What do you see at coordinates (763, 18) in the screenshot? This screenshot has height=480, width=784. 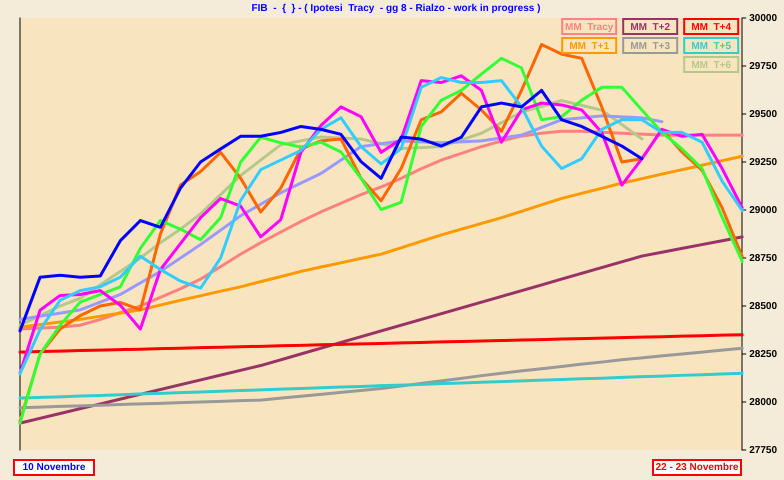 I see `y-tick-label: 30000` at bounding box center [763, 18].